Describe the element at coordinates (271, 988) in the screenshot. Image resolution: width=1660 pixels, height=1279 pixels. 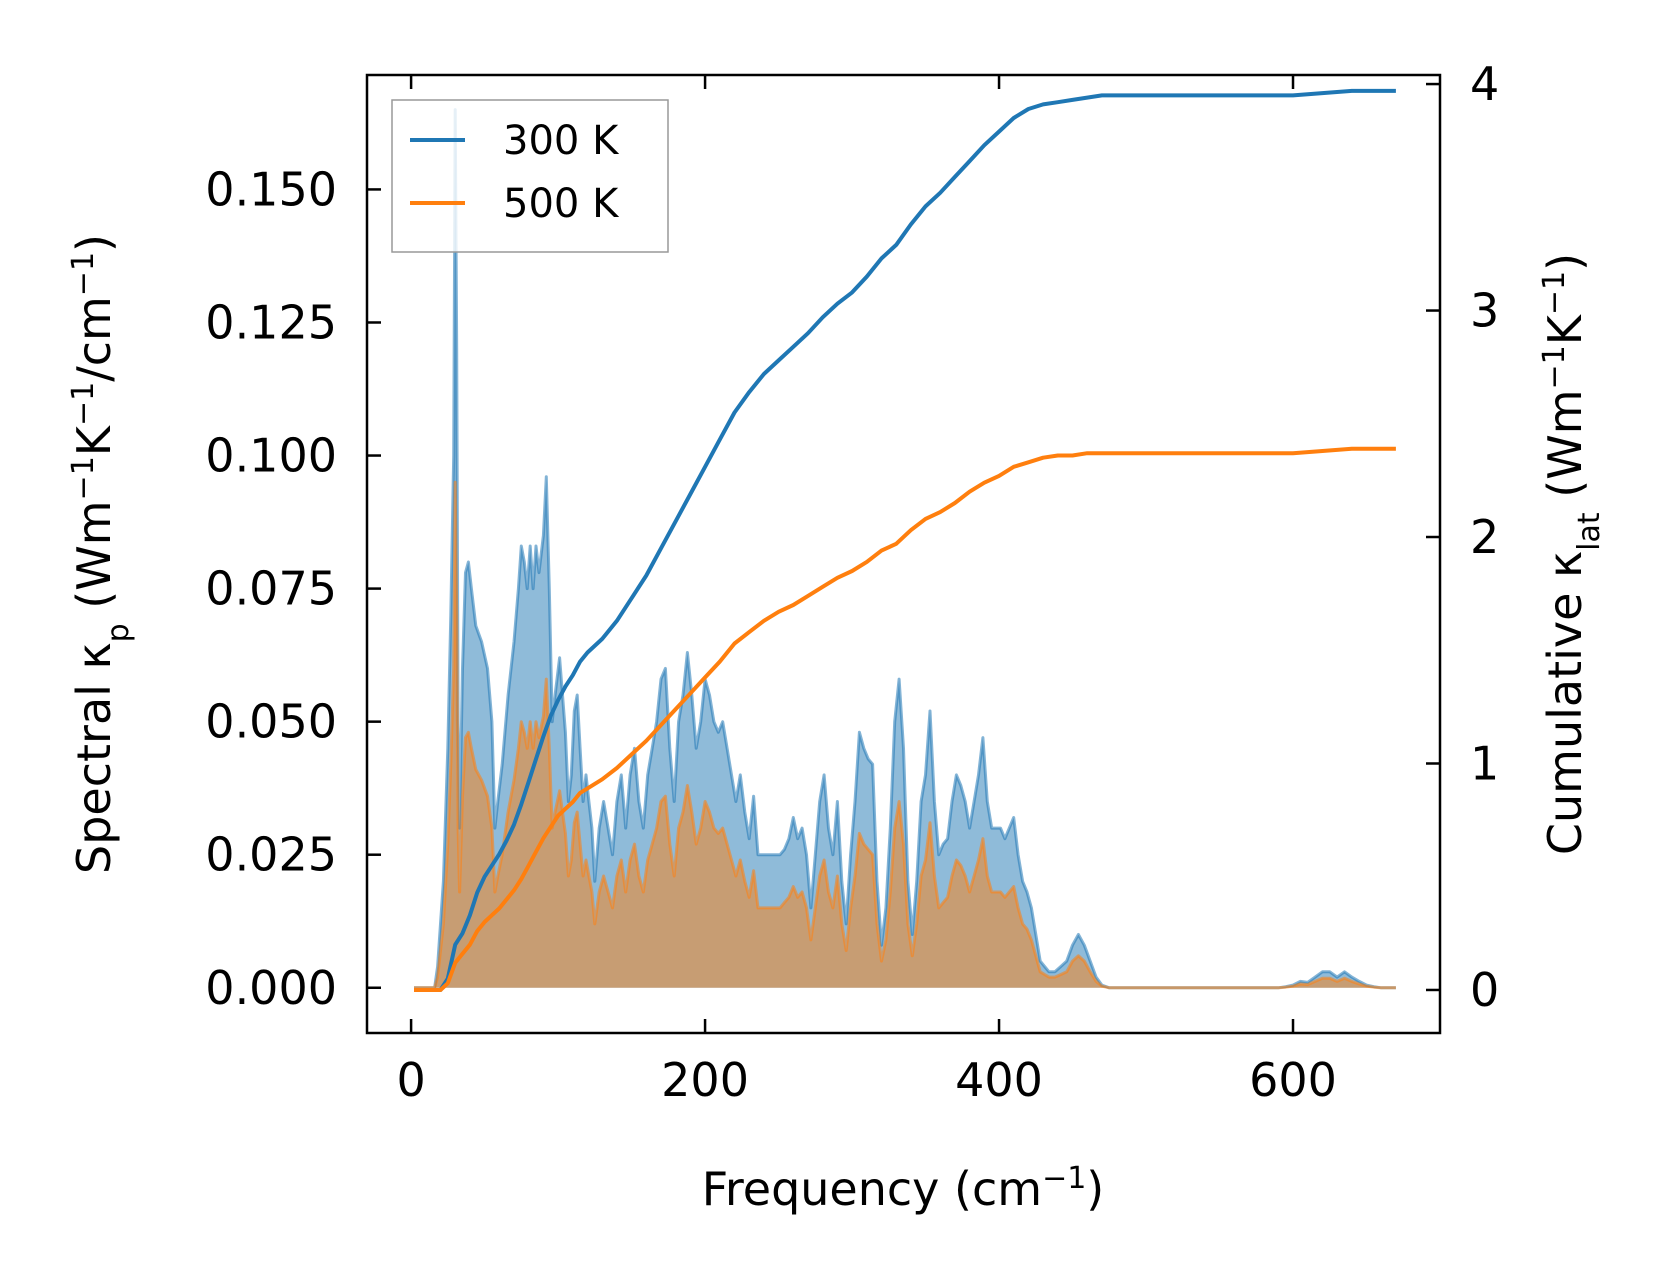
I see `y-left-tick-label: 0.000` at that location.